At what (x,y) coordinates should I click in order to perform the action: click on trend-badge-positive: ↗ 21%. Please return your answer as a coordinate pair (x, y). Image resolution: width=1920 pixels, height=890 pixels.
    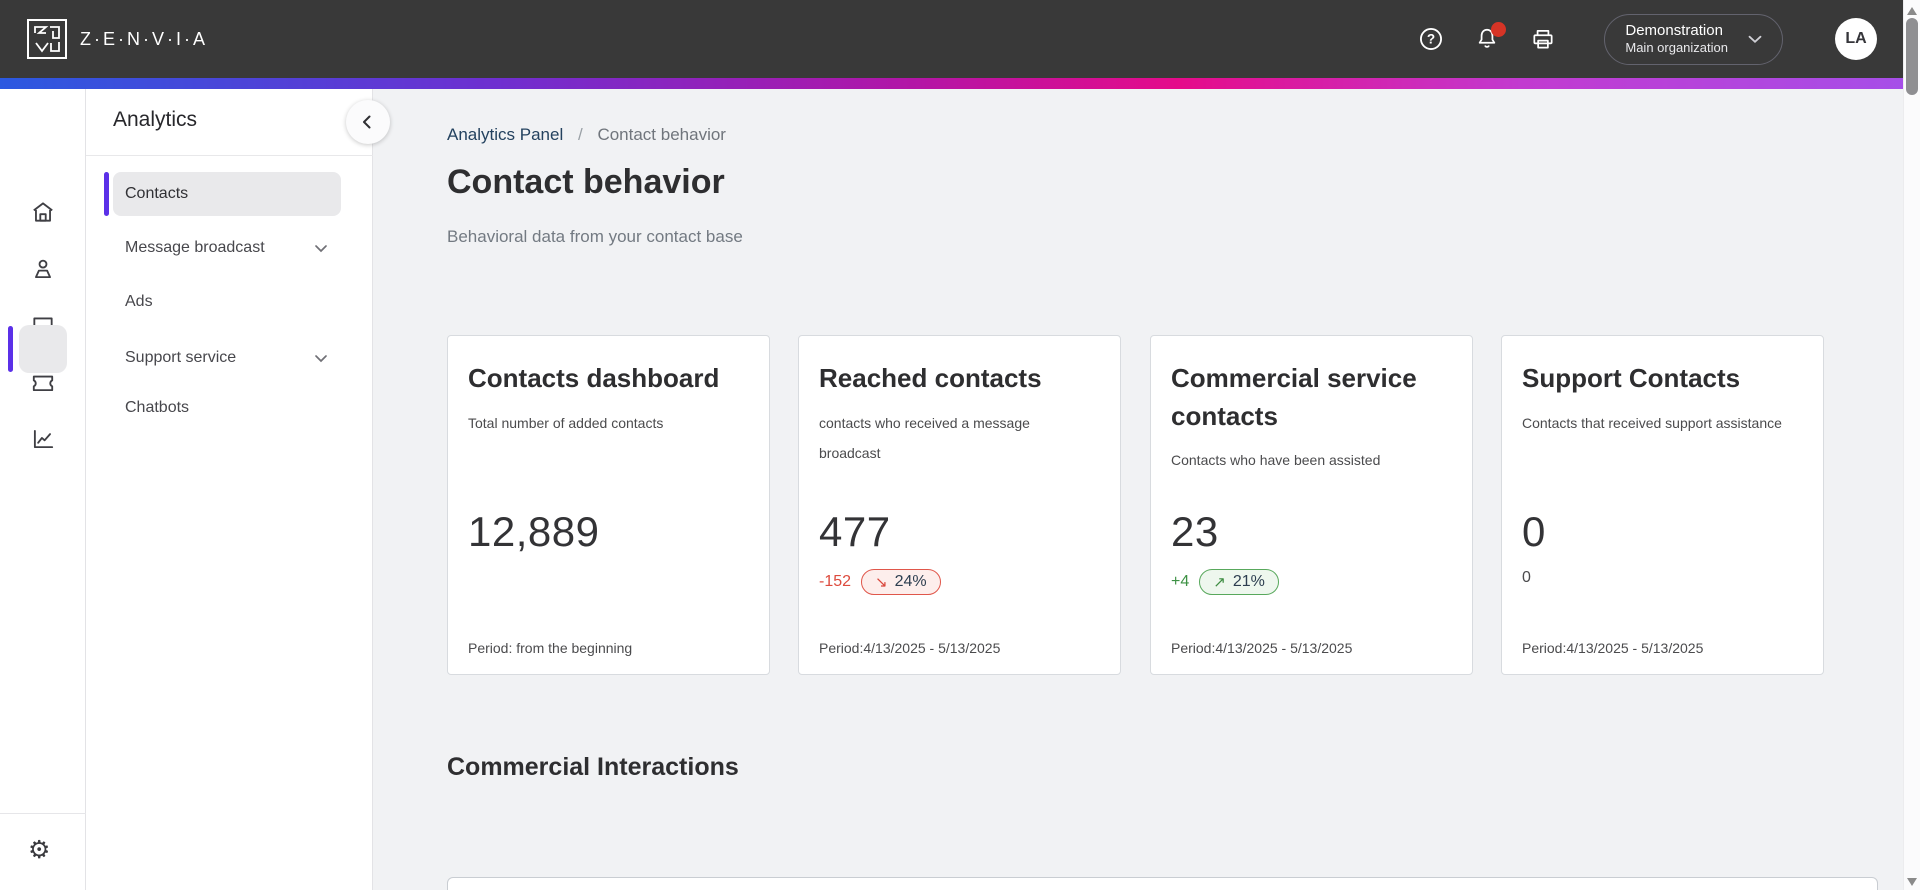
    Looking at the image, I should click on (1239, 582).